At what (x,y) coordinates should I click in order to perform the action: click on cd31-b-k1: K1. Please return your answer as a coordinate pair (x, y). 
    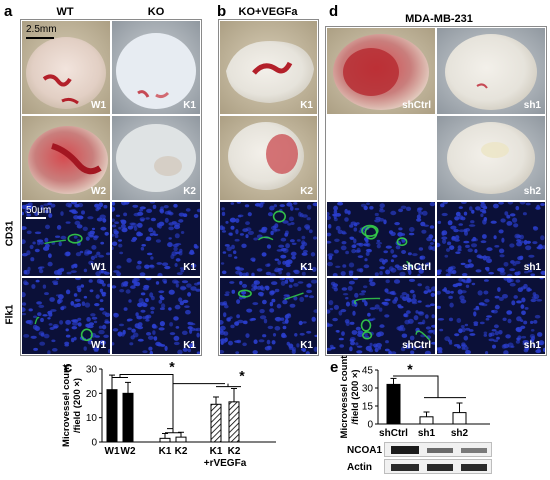
    Looking at the image, I should click on (268, 239).